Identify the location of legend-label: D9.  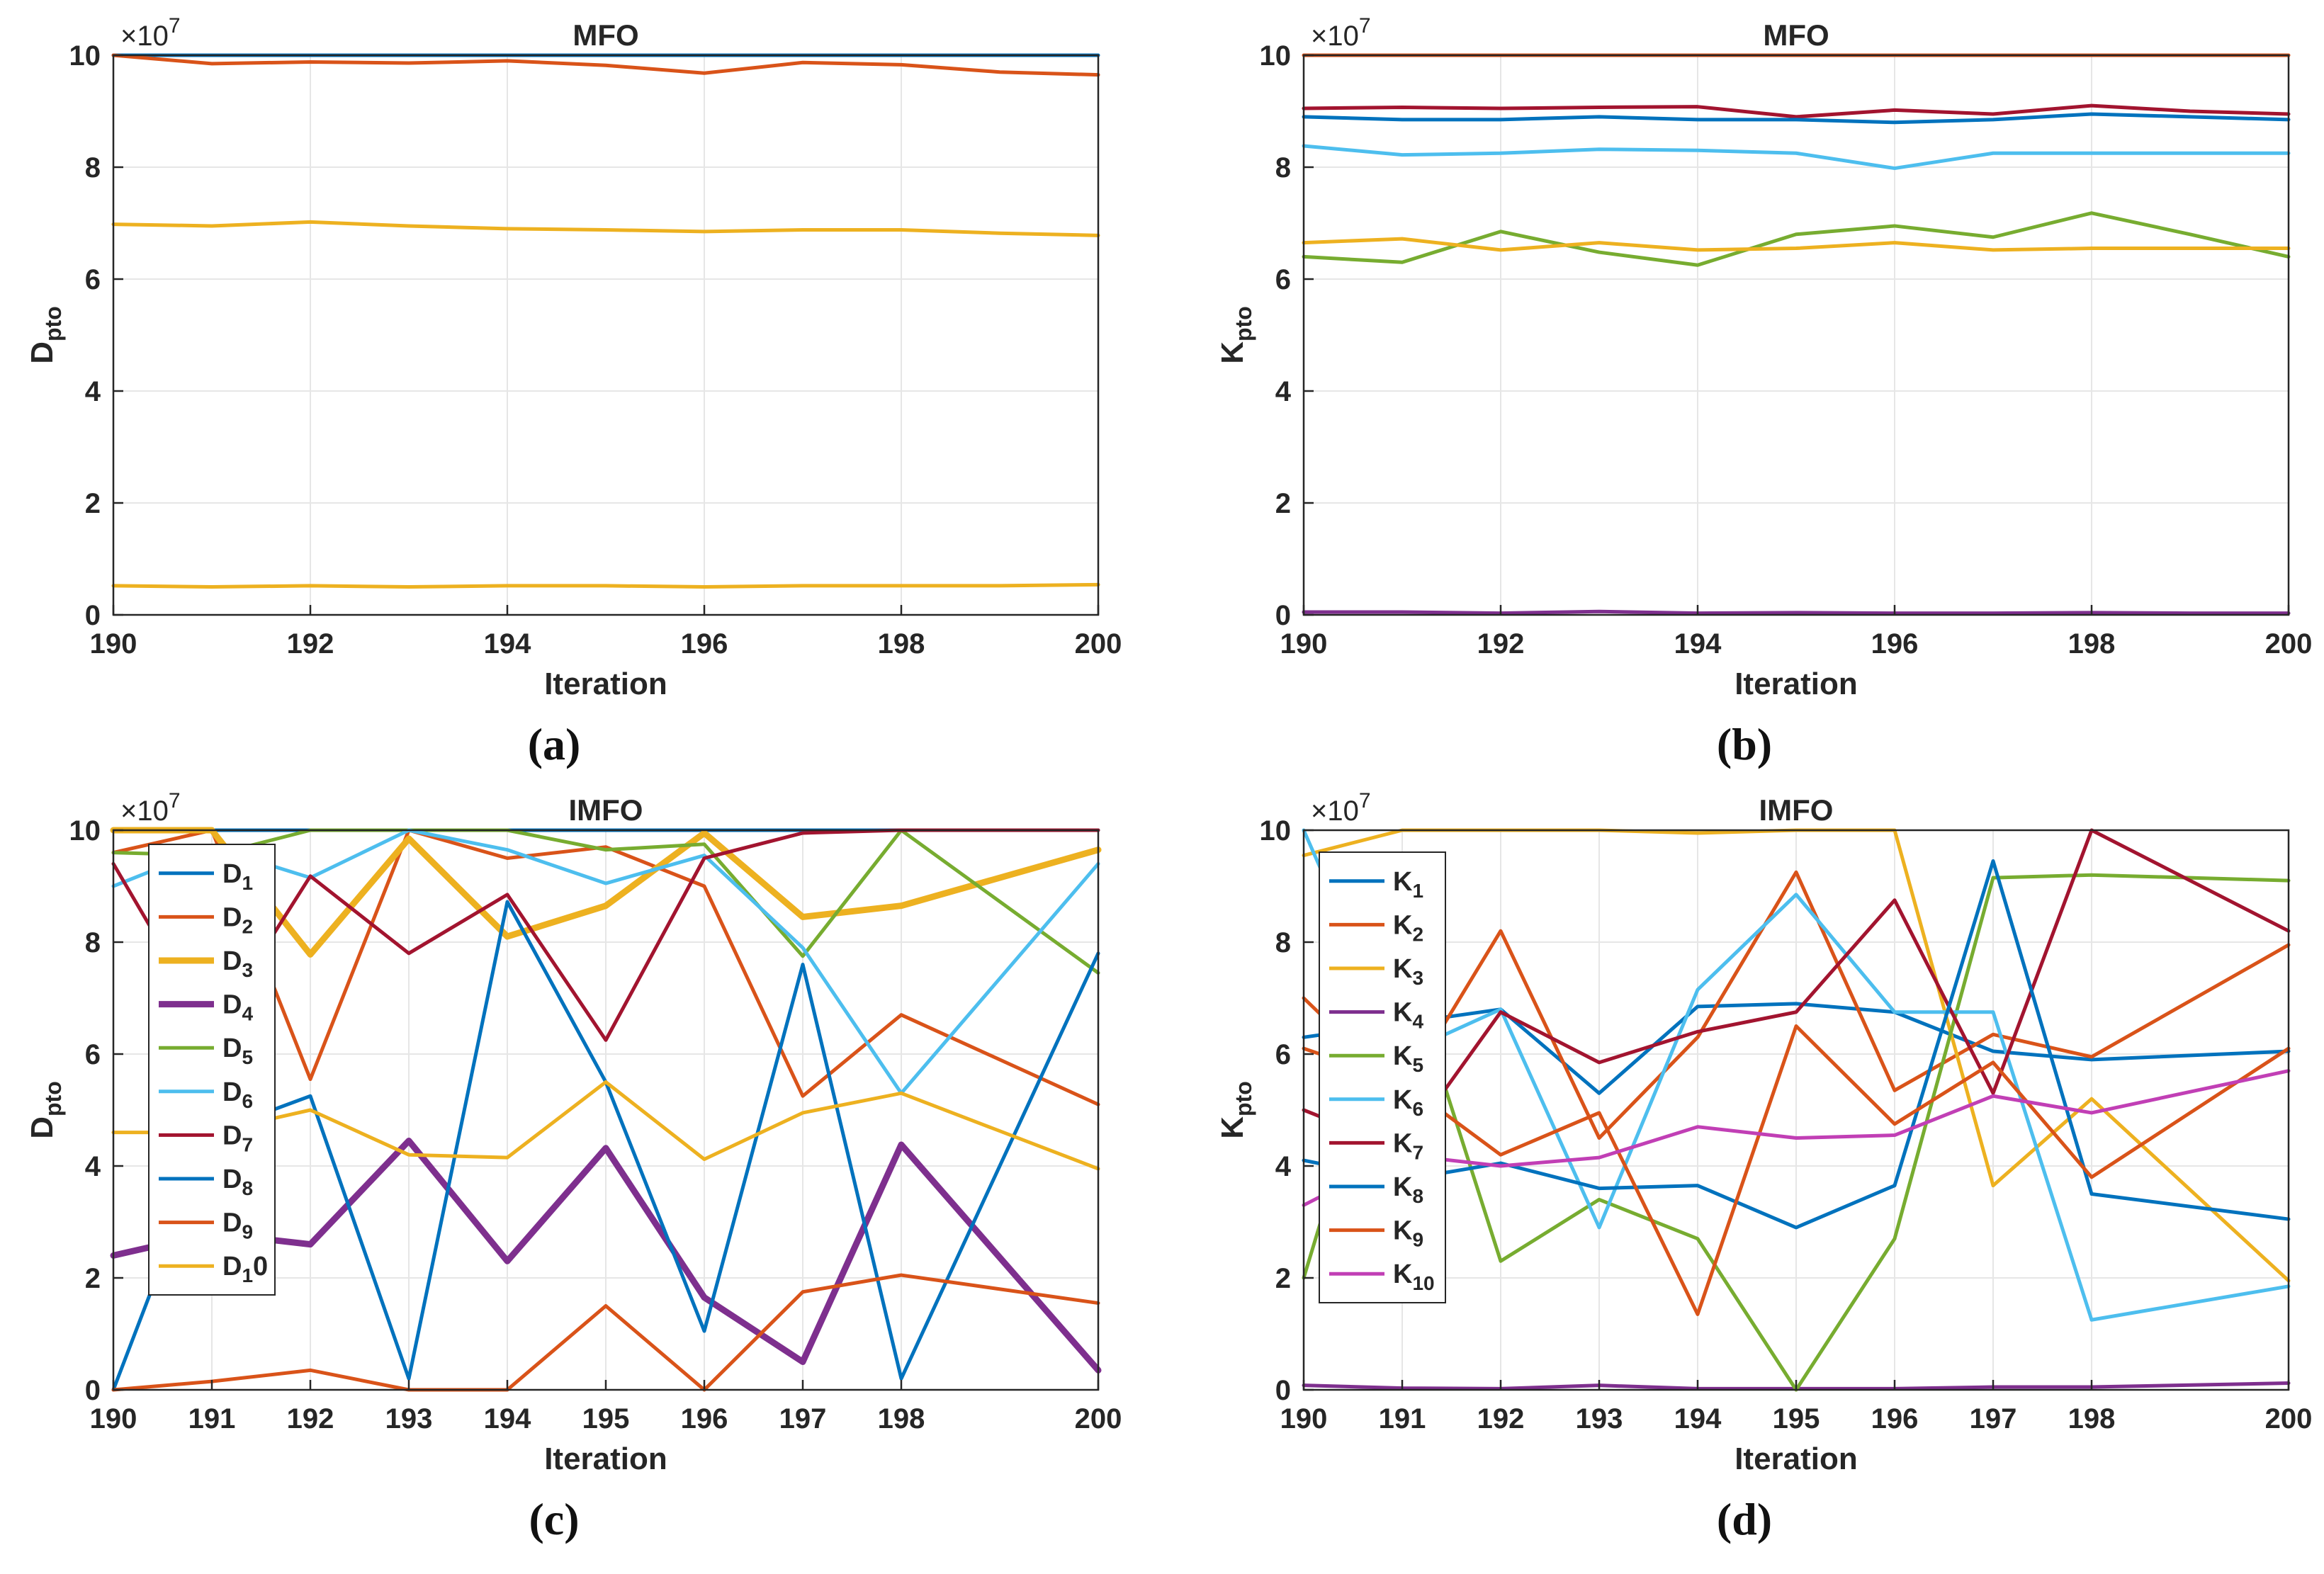
(238, 1225).